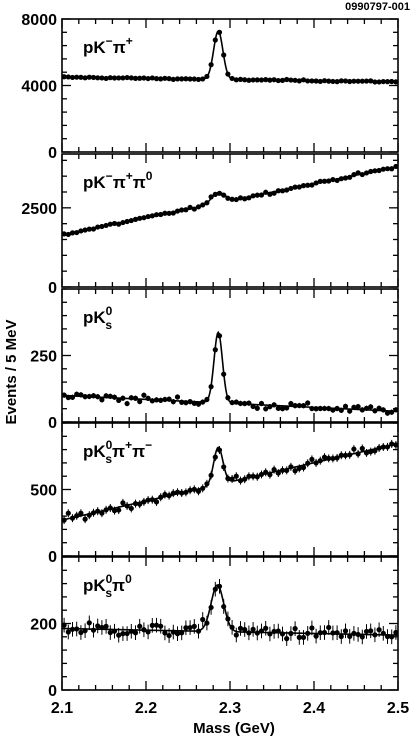 The image size is (416, 741). I want to click on y-tick-label: 2500, so click(39, 209).